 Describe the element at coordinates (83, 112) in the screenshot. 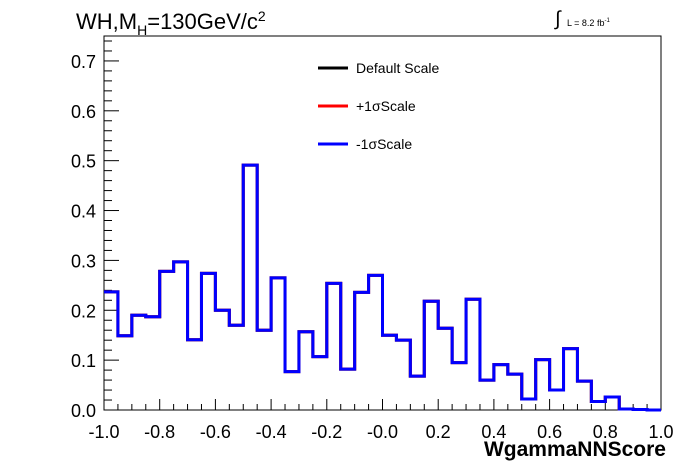

I see `y-tick-label: 0.6` at that location.